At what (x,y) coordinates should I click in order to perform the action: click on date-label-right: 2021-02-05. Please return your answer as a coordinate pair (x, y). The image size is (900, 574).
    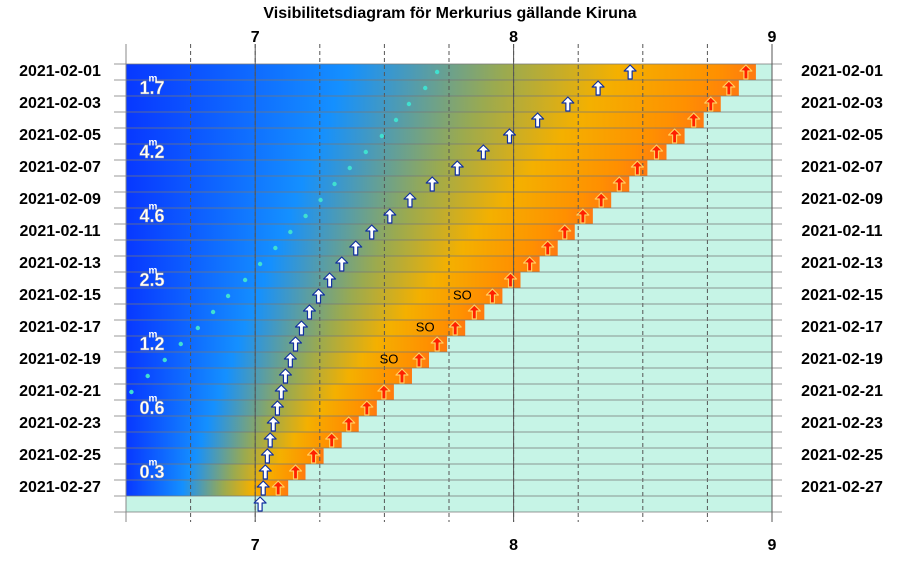
    Looking at the image, I should click on (842, 135).